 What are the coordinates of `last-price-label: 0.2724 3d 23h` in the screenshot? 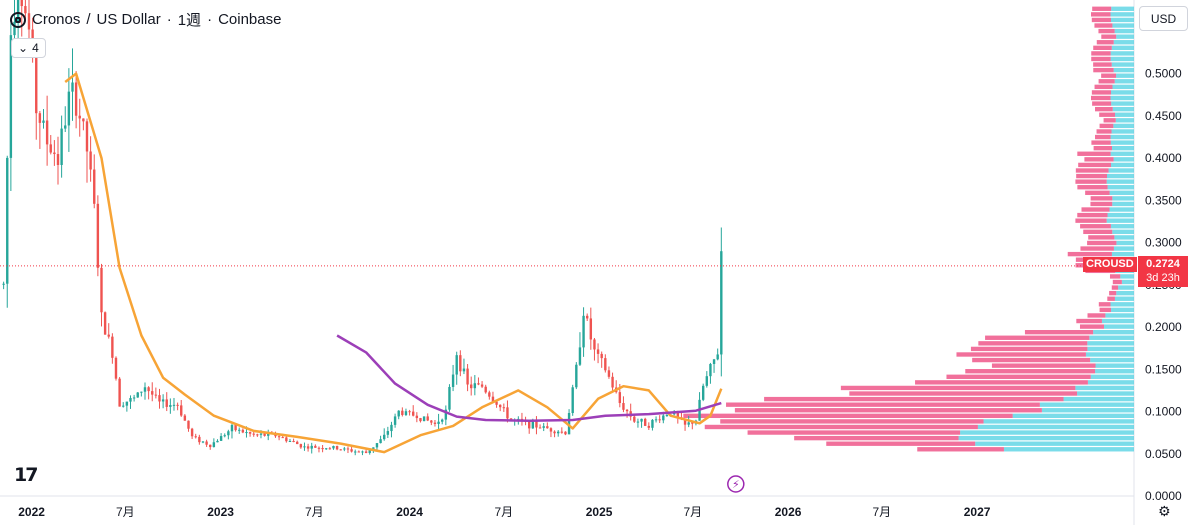 It's located at (1163, 271).